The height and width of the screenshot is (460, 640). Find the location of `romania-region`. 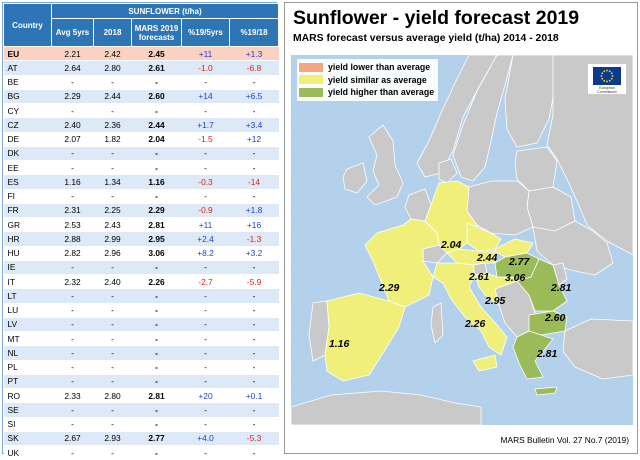

romania-region is located at coordinates (542, 285).